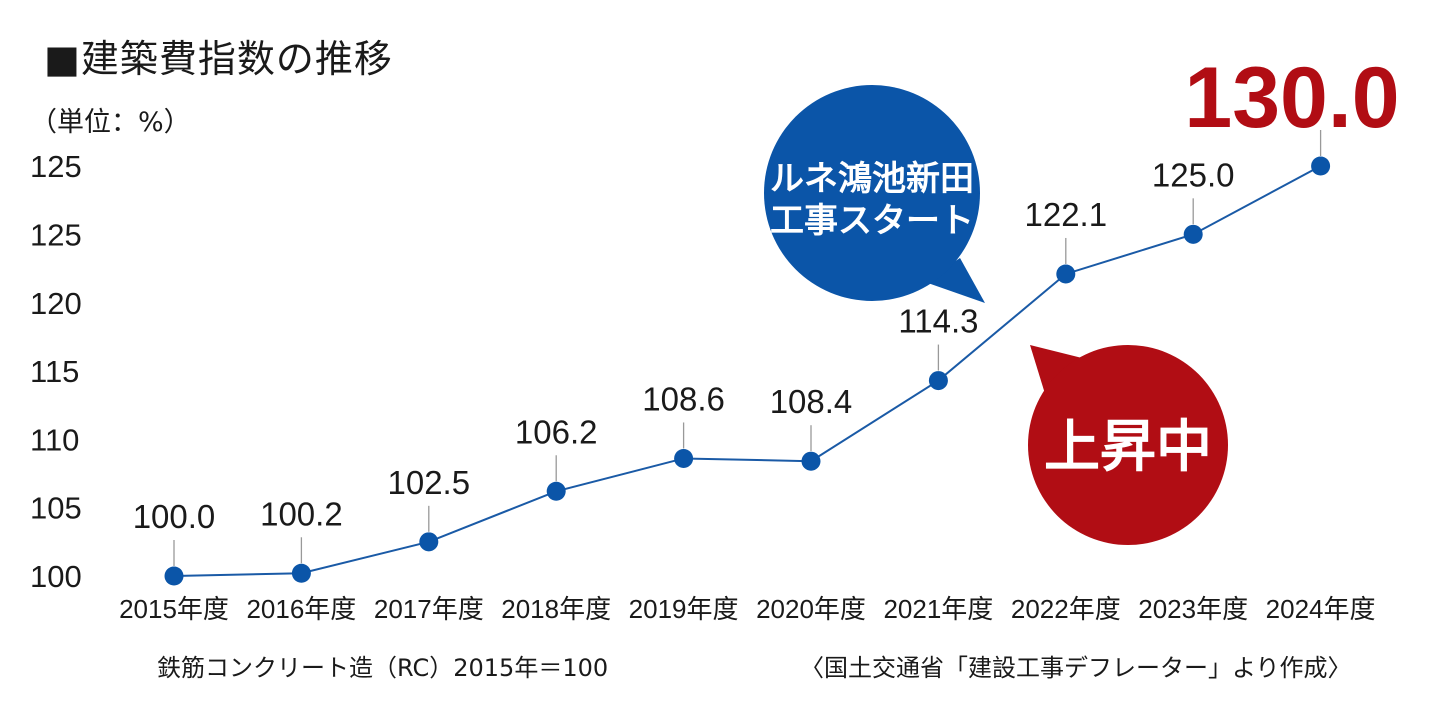  Describe the element at coordinates (301, 513) in the screenshot. I see `data-label: 100.2` at that location.